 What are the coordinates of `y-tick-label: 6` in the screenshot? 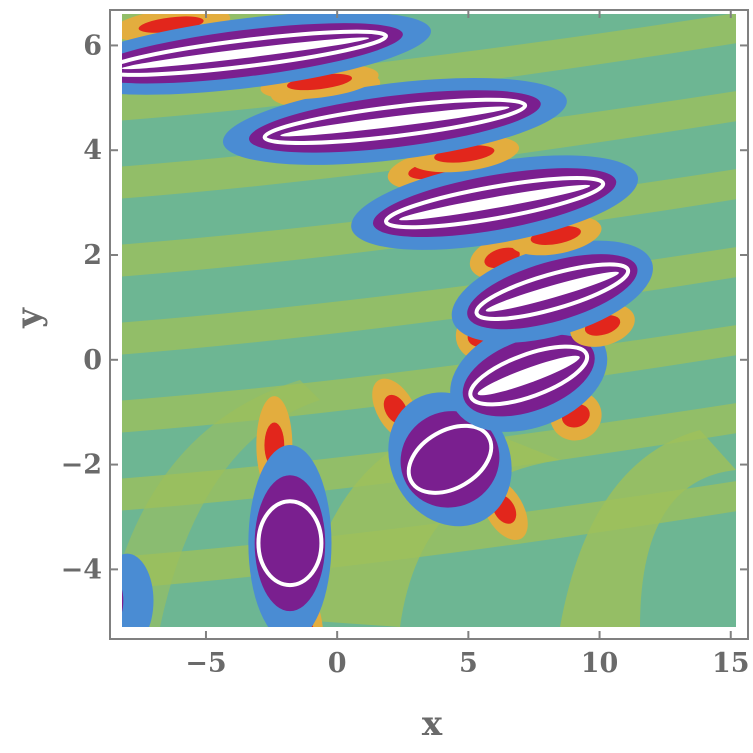 It's located at (92, 45).